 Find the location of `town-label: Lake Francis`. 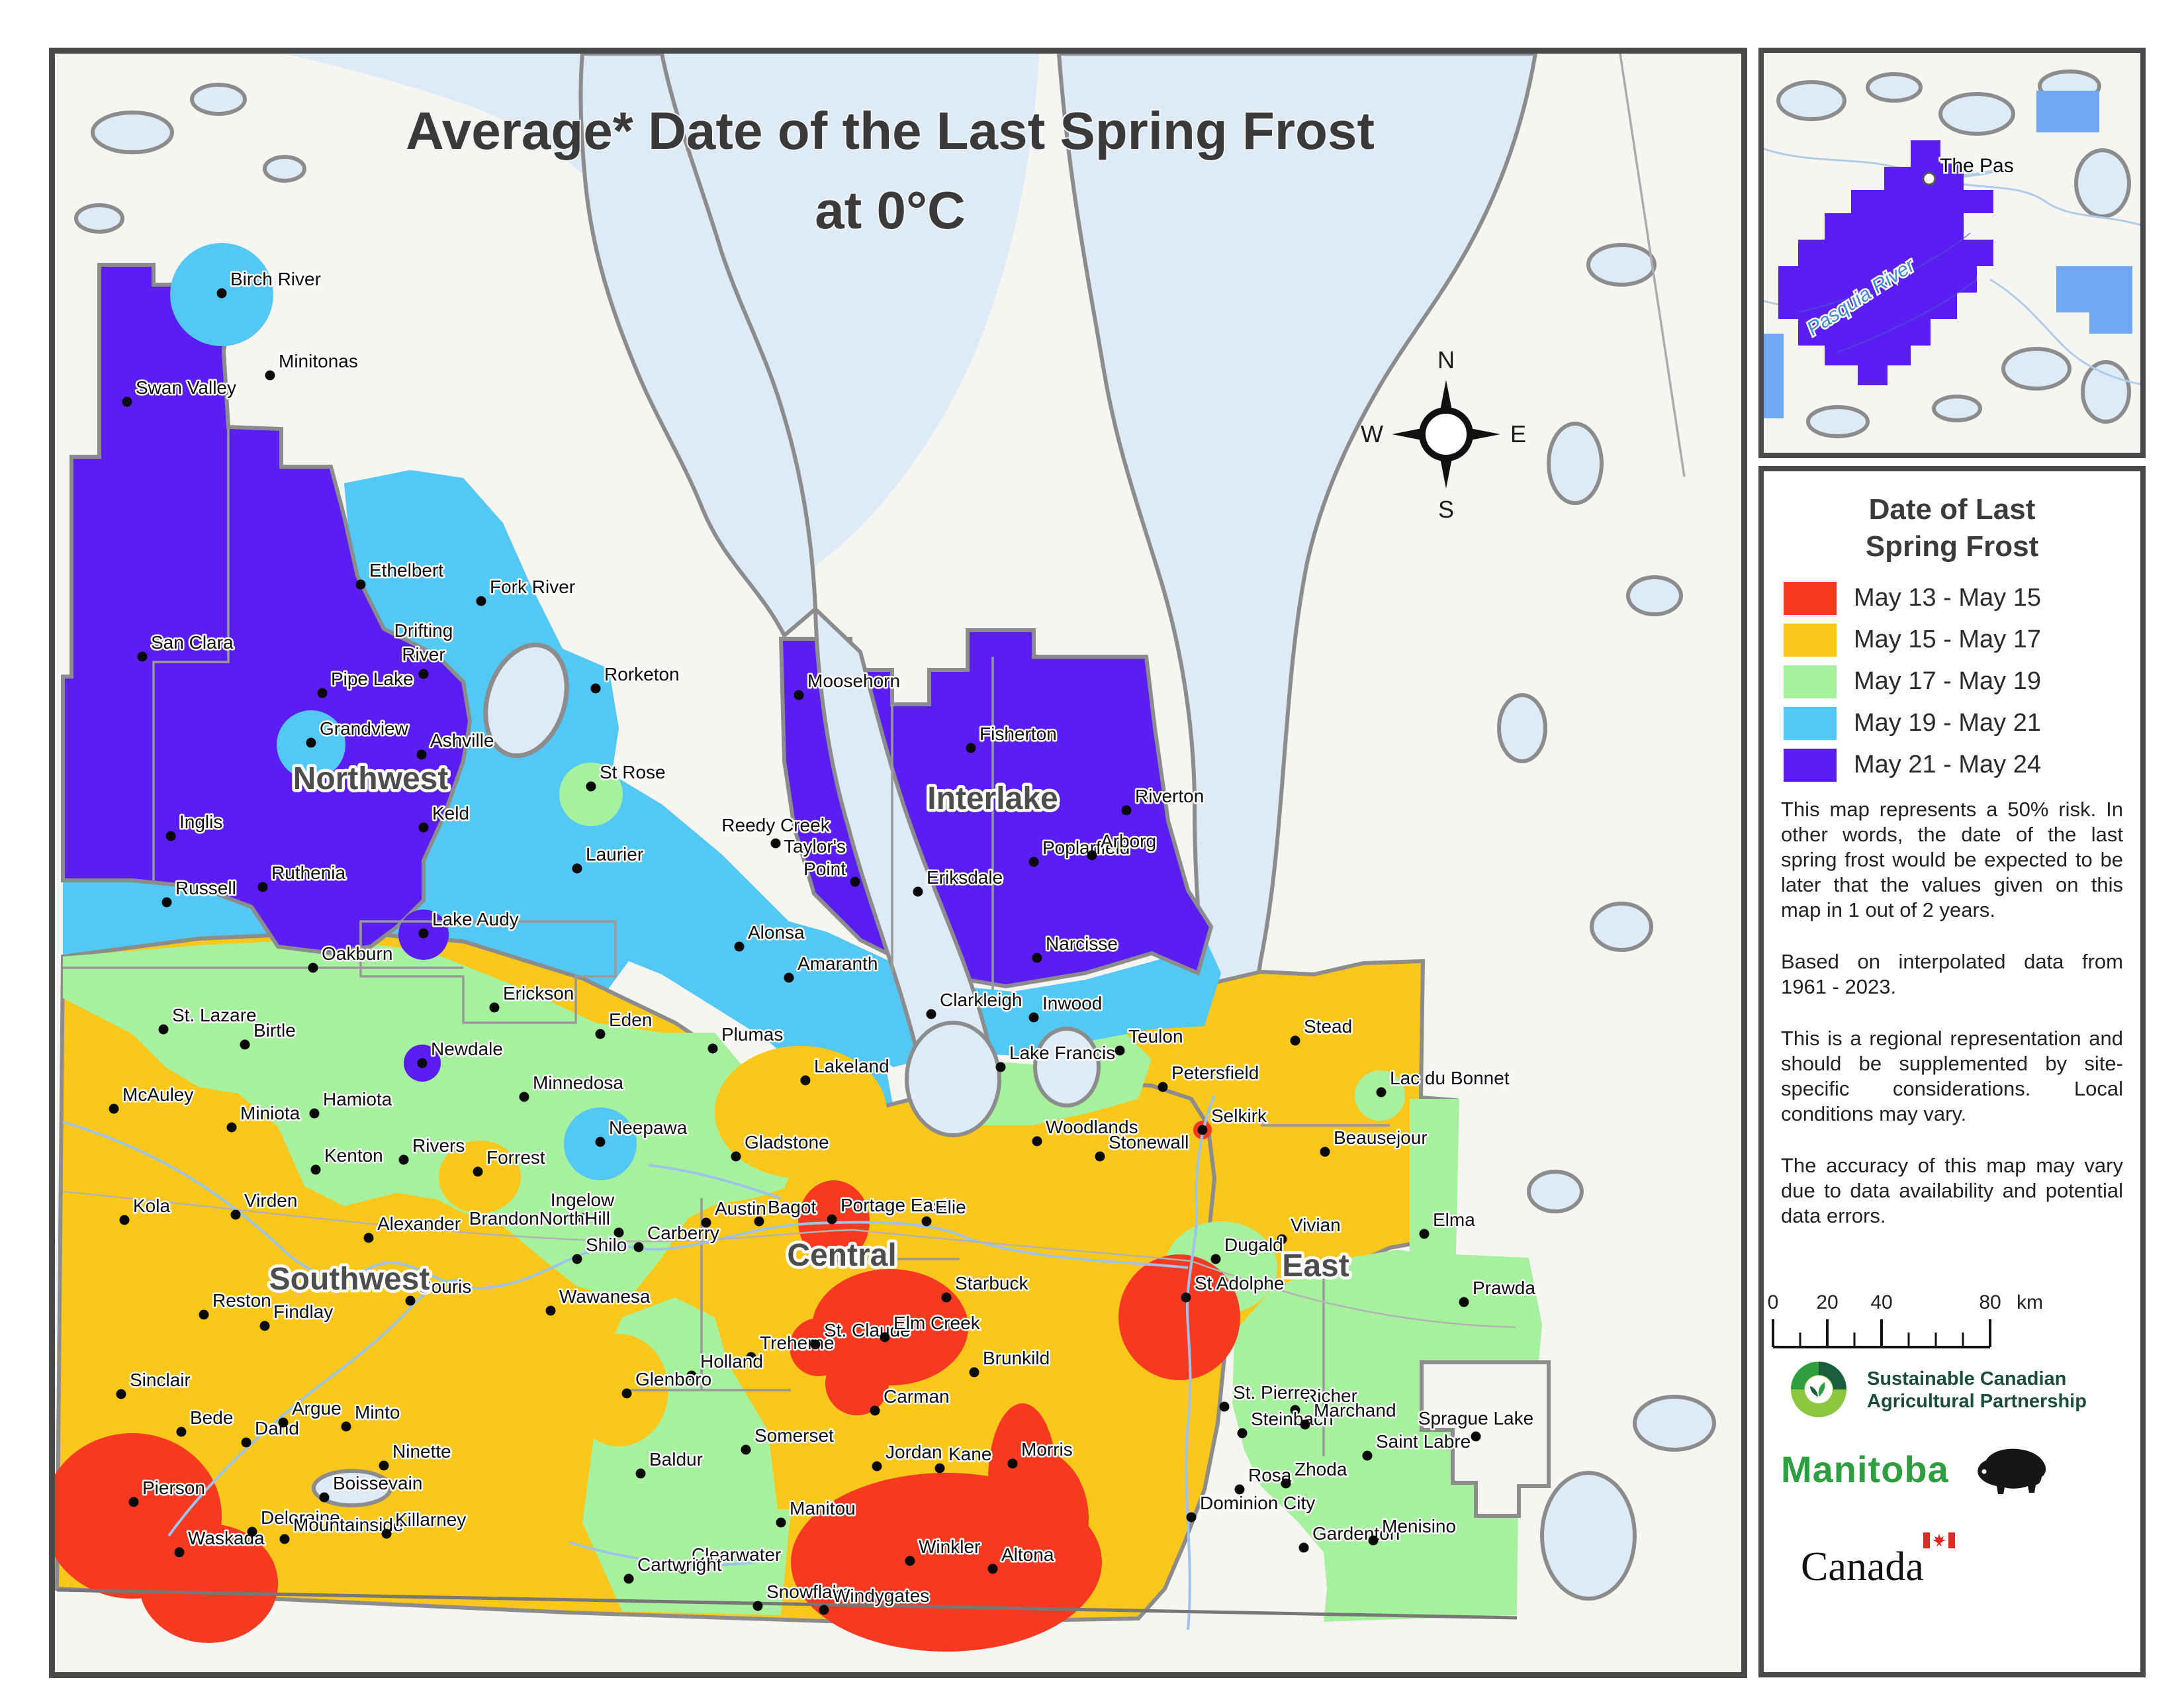

town-label: Lake Francis is located at coordinates (1062, 1053).